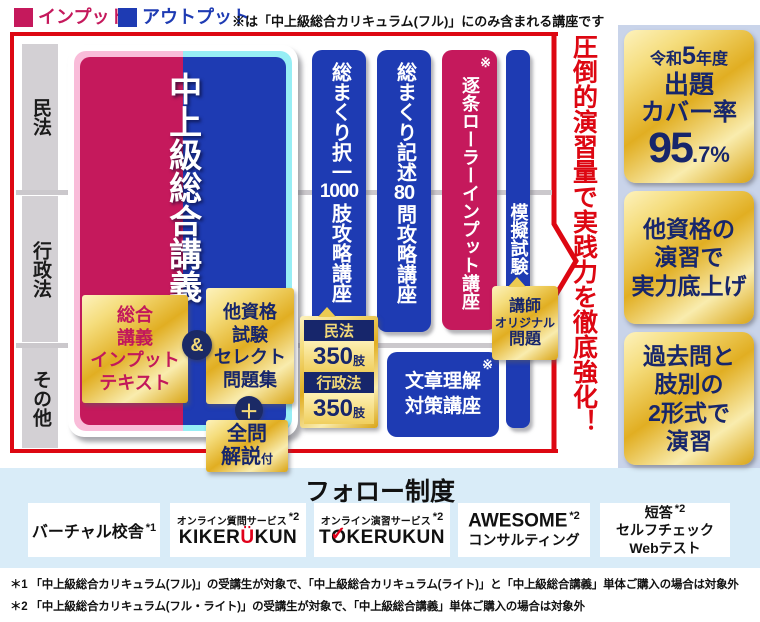 This screenshot has width=760, height=622. Describe the element at coordinates (339, 356) in the screenshot. I see `shitaku-minpo-count: 350 肢` at that location.